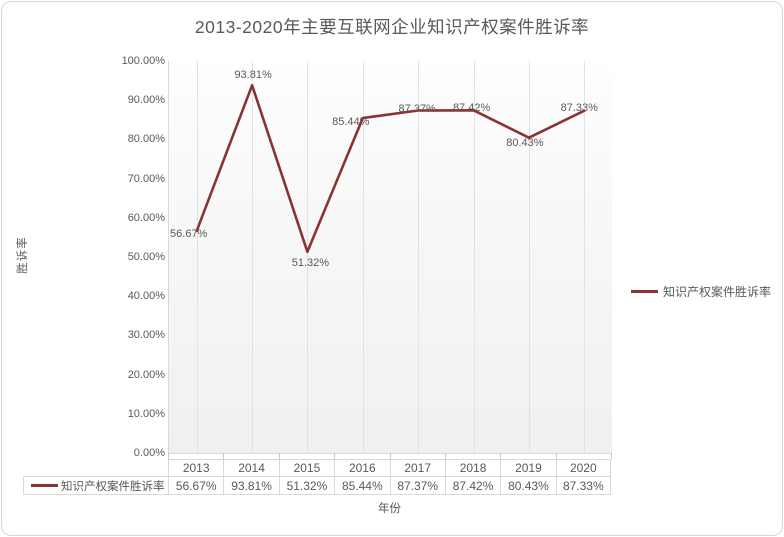  What do you see at coordinates (146, 178) in the screenshot?
I see `y-axis-tick-label: 70.00%` at bounding box center [146, 178].